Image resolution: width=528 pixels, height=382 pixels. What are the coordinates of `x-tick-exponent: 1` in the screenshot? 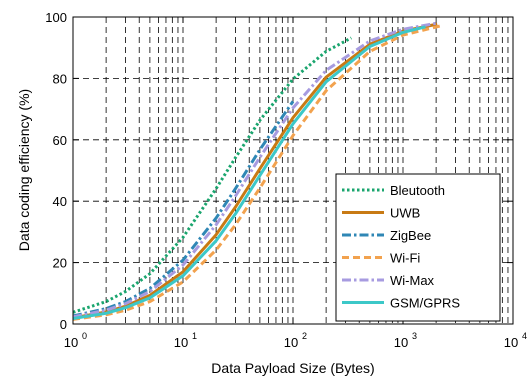 It's located at (194, 336).